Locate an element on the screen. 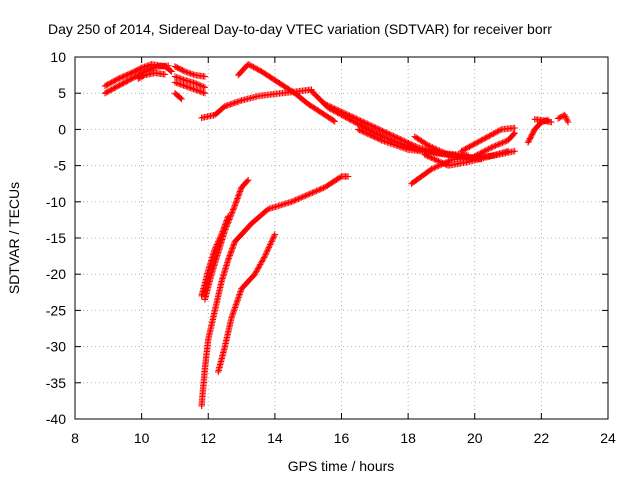  series-arc1 is located at coordinates (136, 79).